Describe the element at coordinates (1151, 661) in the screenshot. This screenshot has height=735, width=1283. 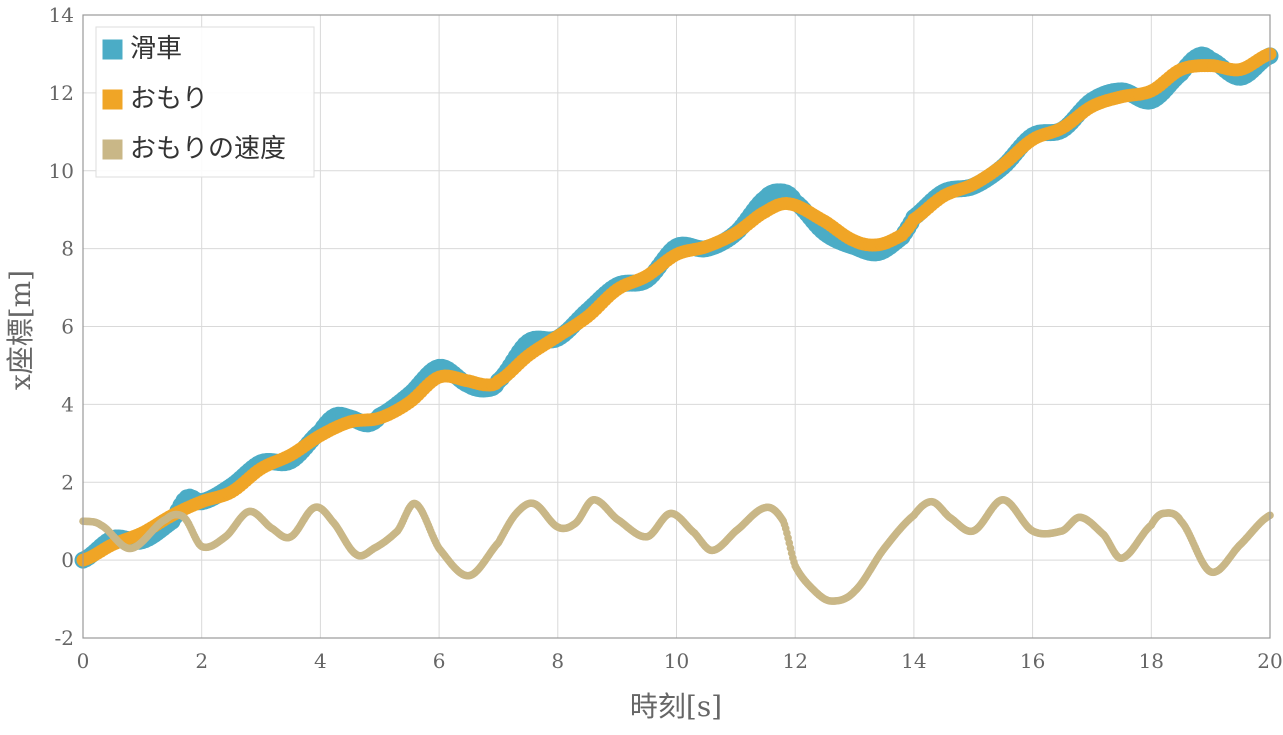
I see `x-tick-label: 18` at that location.